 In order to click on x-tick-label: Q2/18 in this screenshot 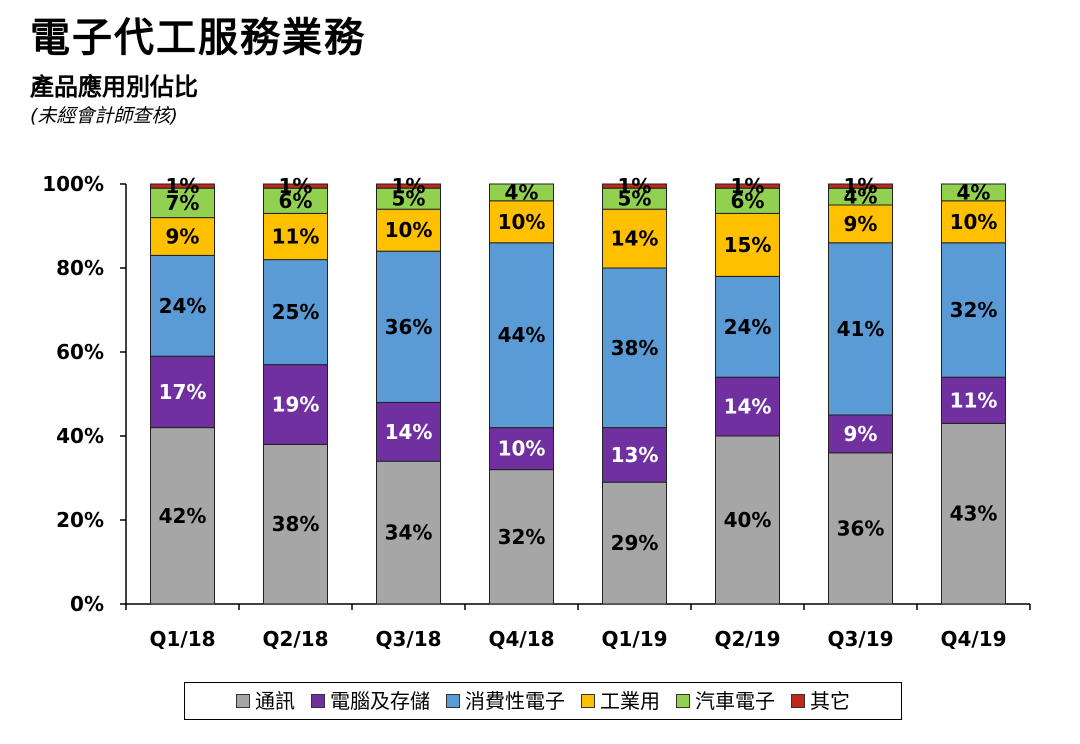, I will do `click(295, 639)`.